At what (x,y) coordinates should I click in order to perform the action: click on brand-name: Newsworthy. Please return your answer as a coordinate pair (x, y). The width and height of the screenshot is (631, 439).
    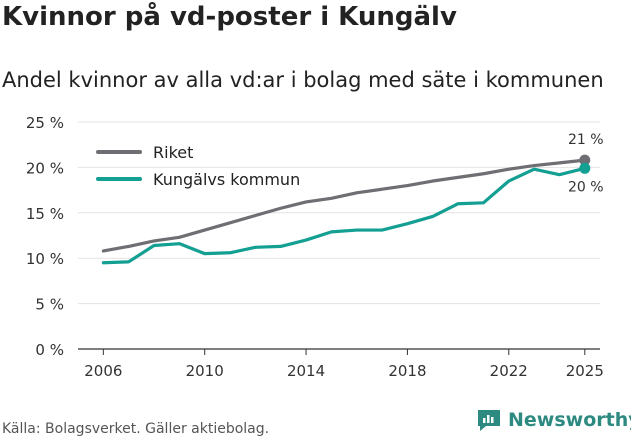
    Looking at the image, I should click on (569, 420).